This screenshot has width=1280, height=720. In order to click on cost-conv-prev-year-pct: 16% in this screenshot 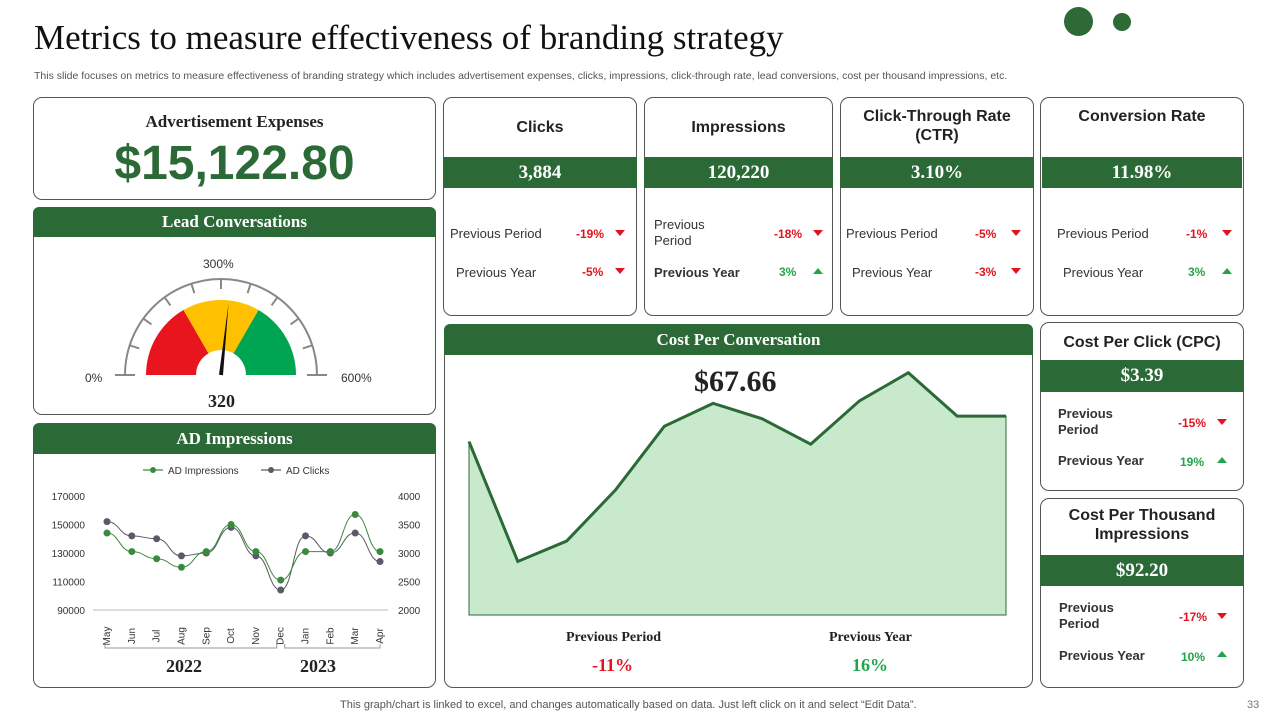, I will do `click(870, 665)`.